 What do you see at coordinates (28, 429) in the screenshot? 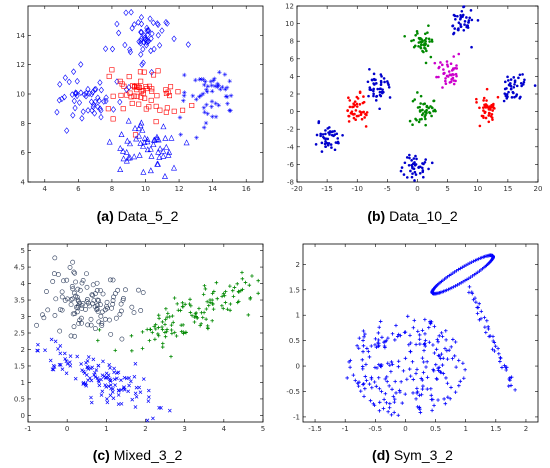
I see `x-tick-label: -1` at bounding box center [28, 429].